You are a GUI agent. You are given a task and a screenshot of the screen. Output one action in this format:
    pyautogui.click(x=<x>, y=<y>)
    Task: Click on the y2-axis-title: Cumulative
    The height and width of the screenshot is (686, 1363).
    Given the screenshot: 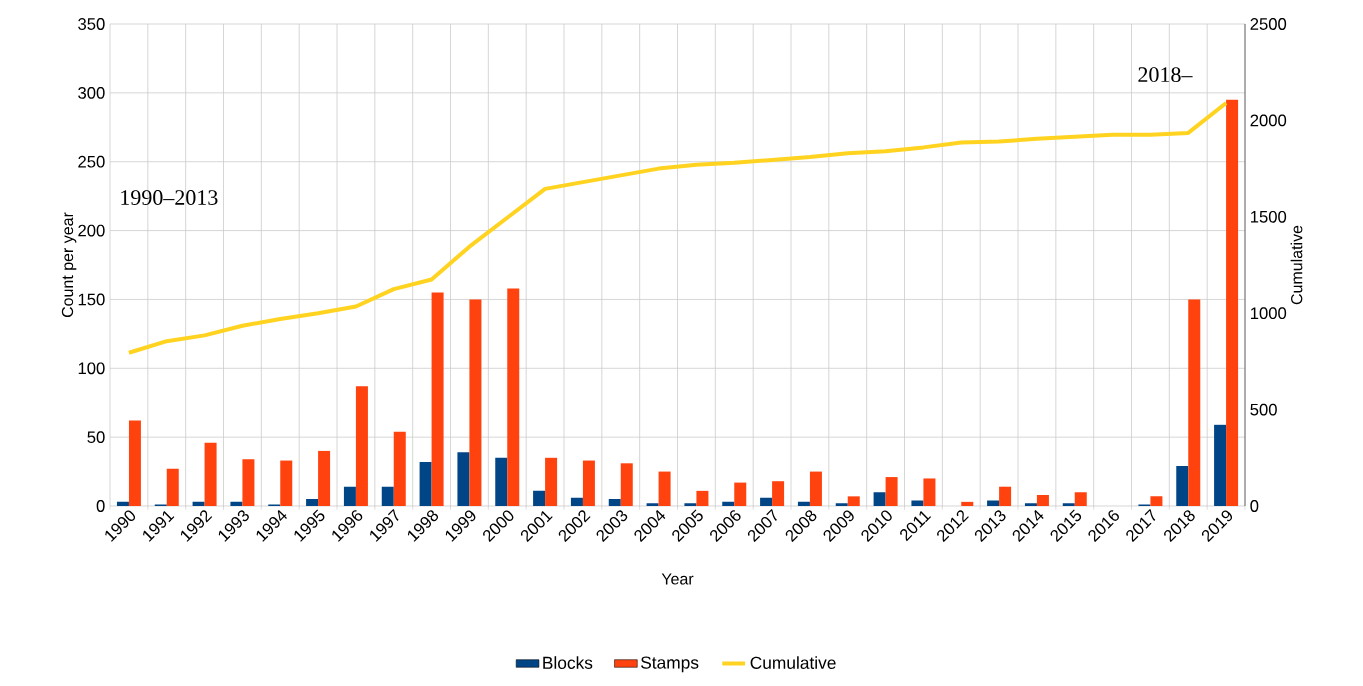 What is the action you would take?
    pyautogui.click(x=1296, y=265)
    